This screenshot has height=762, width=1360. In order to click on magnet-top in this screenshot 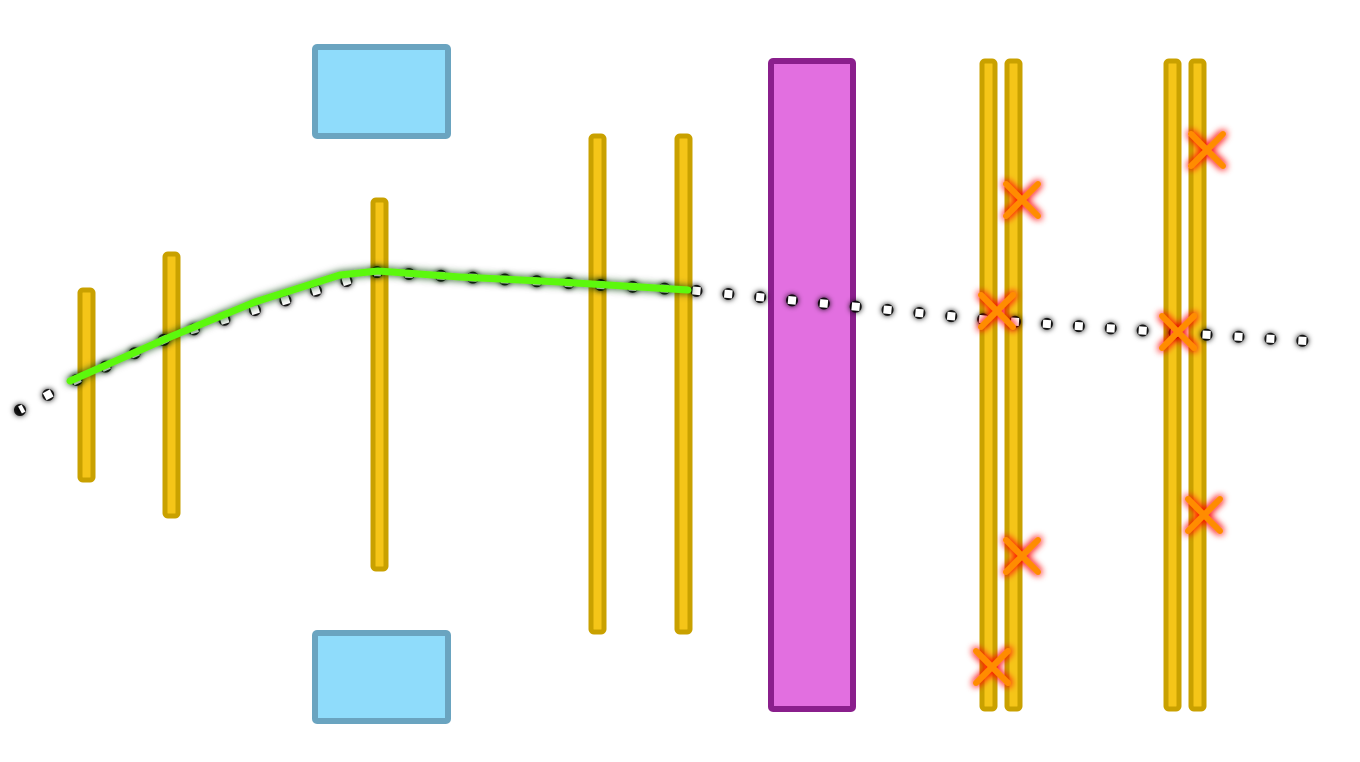, I will do `click(381, 91)`.